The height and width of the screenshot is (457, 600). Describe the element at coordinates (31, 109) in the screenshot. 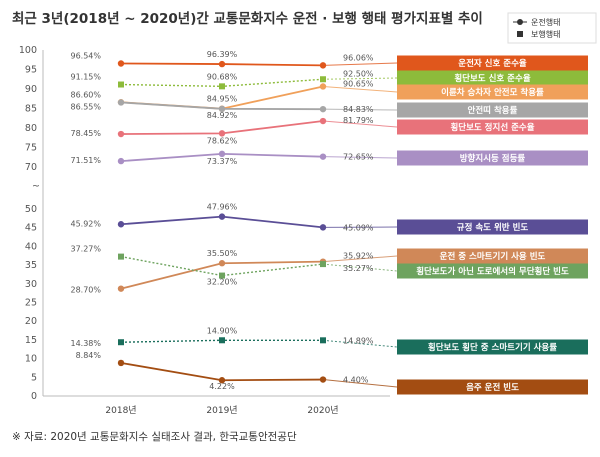

I see `y-tick-label: 85` at that location.